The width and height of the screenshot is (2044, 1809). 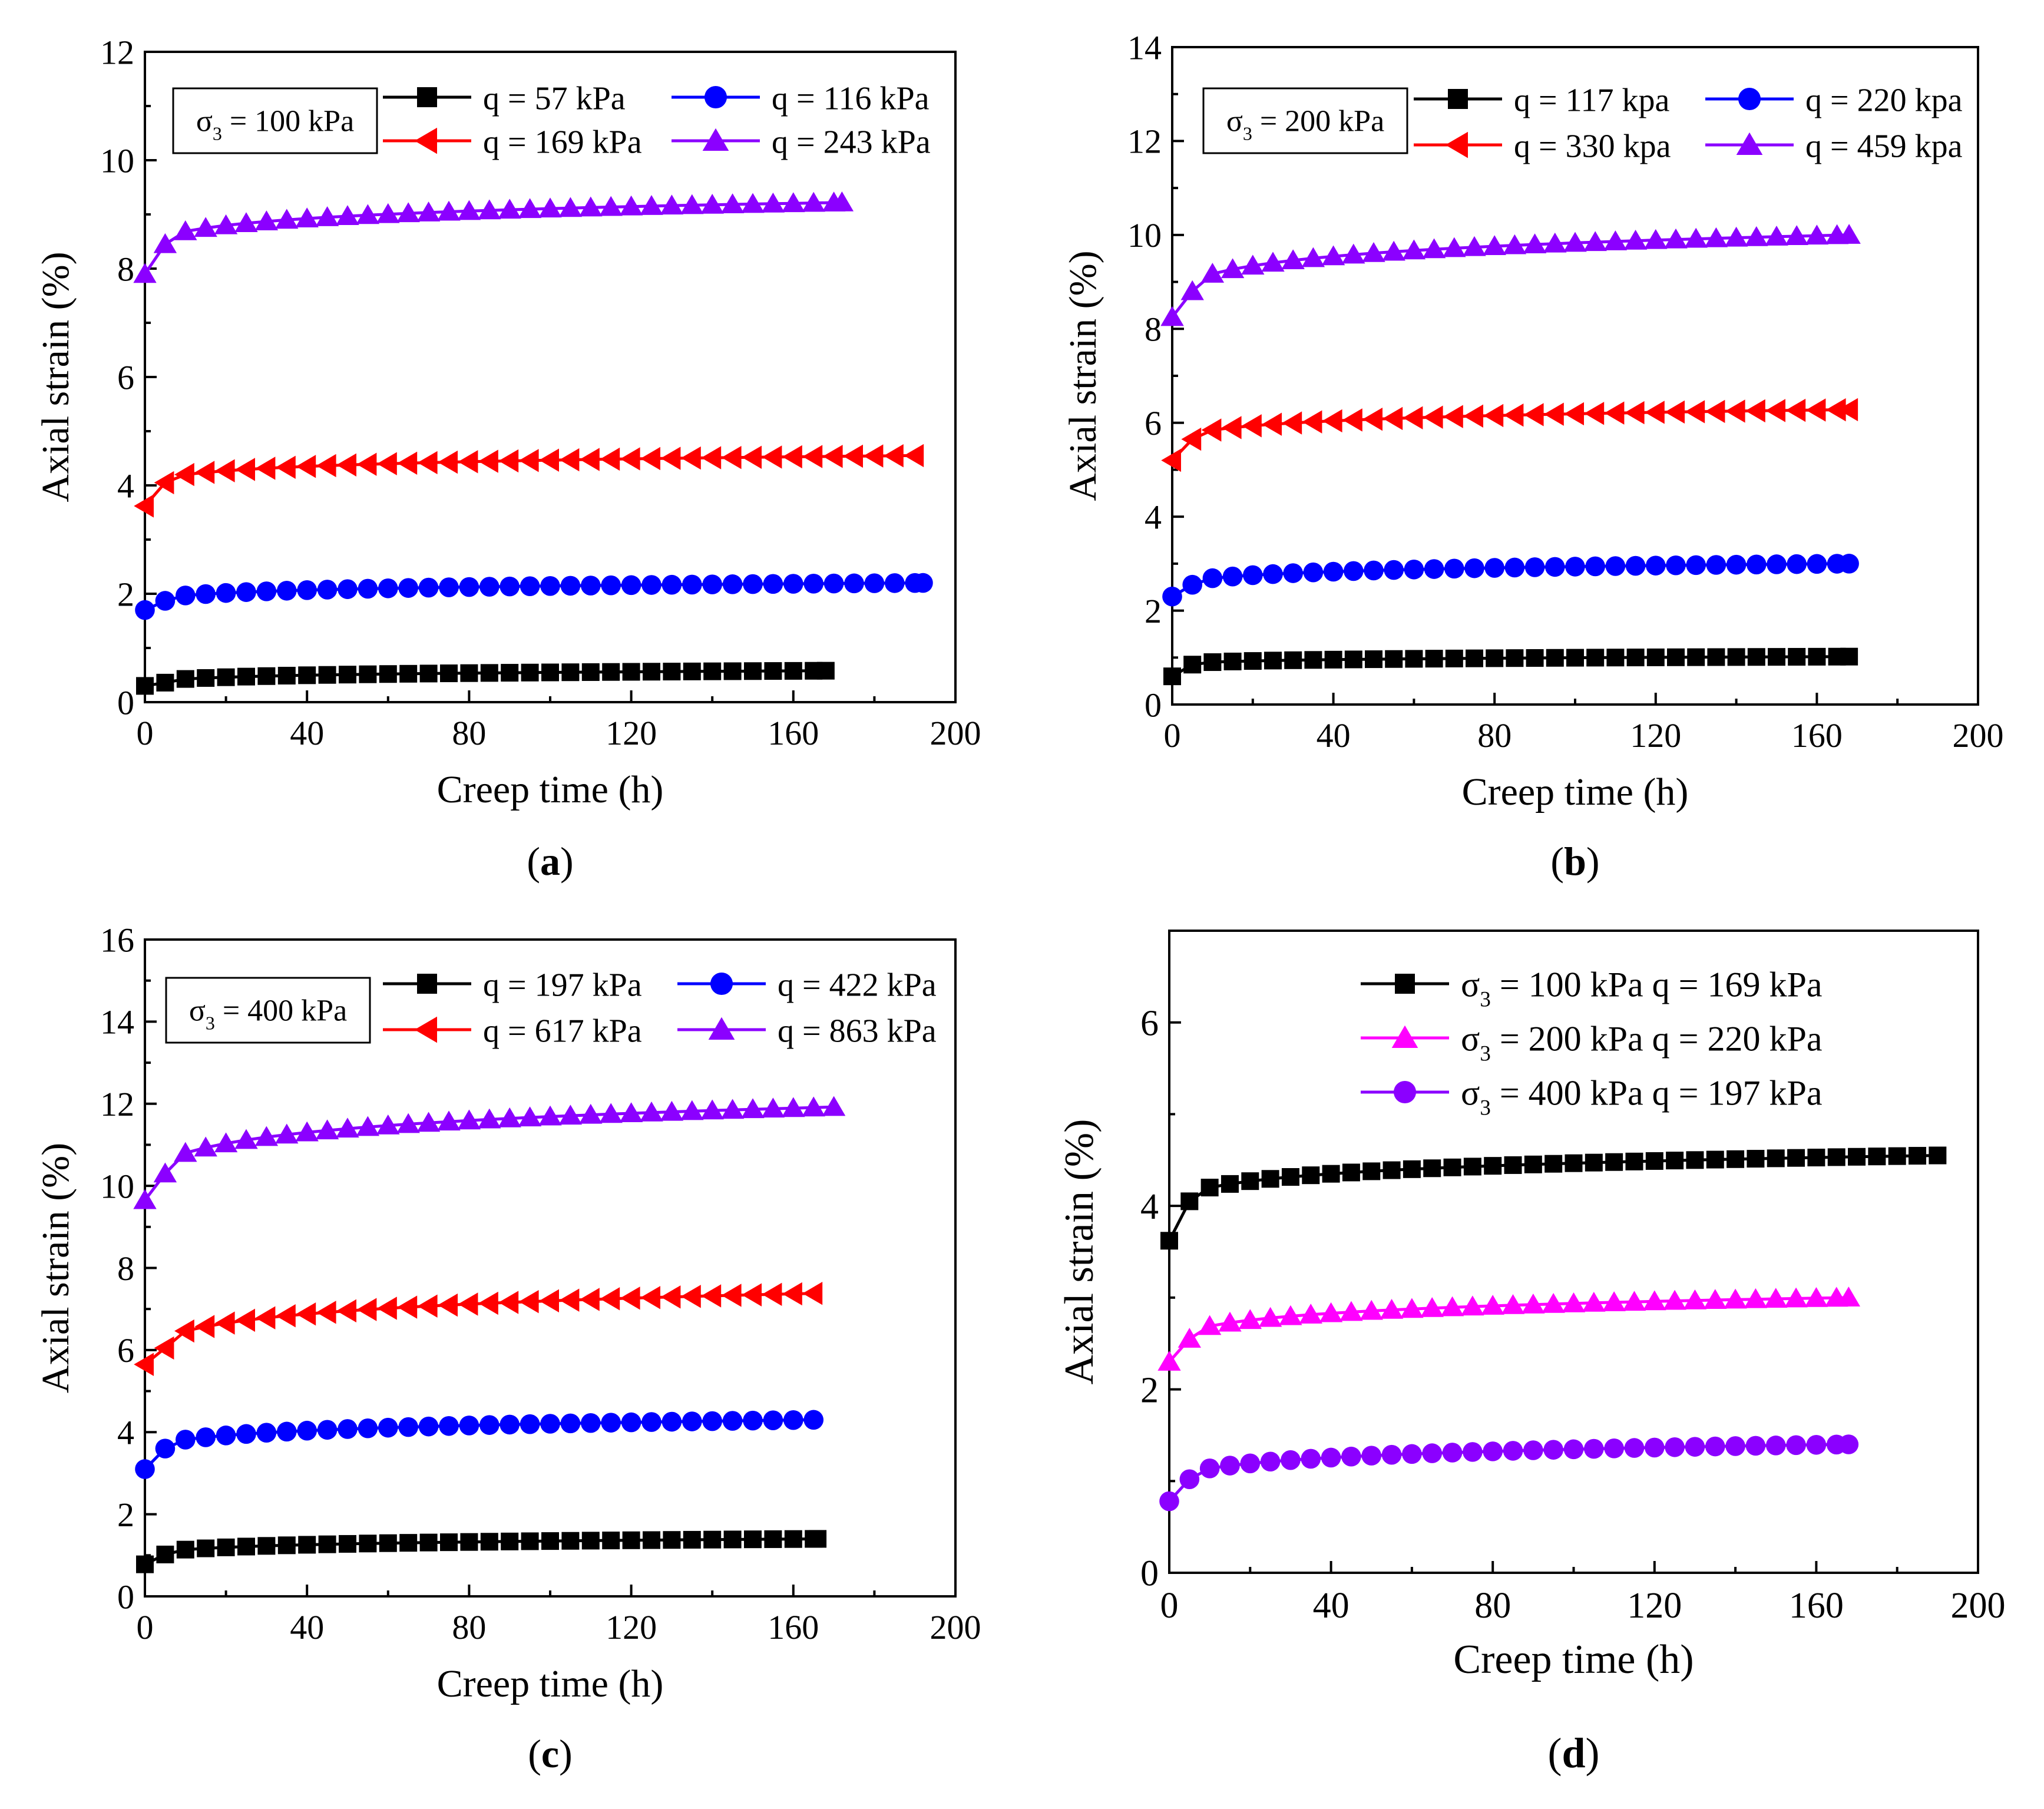 I want to click on legend-label: q = 57 kPa, so click(x=554, y=98).